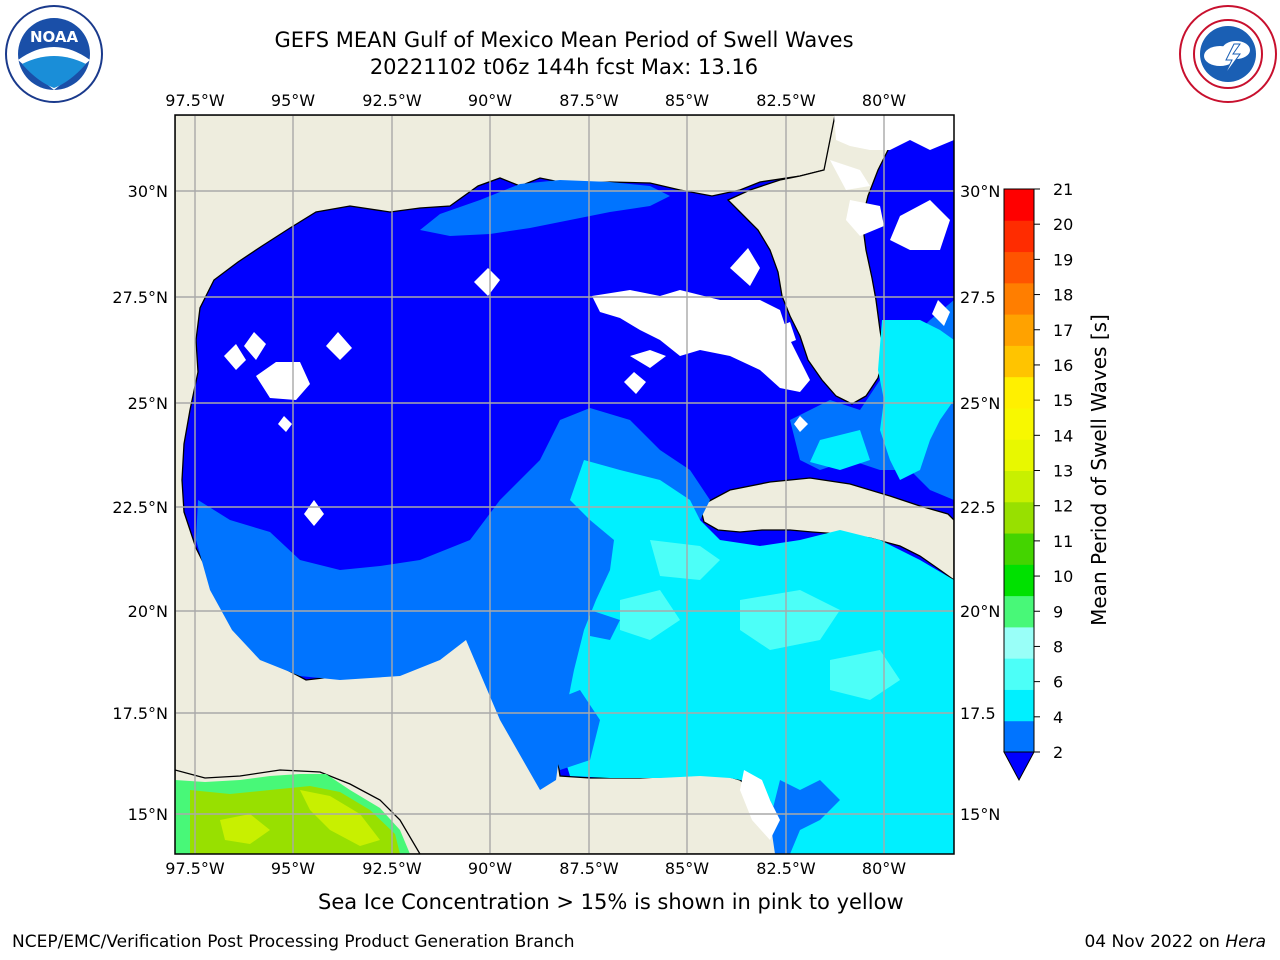  I want to click on lat-label-left: 30°N, so click(148, 191).